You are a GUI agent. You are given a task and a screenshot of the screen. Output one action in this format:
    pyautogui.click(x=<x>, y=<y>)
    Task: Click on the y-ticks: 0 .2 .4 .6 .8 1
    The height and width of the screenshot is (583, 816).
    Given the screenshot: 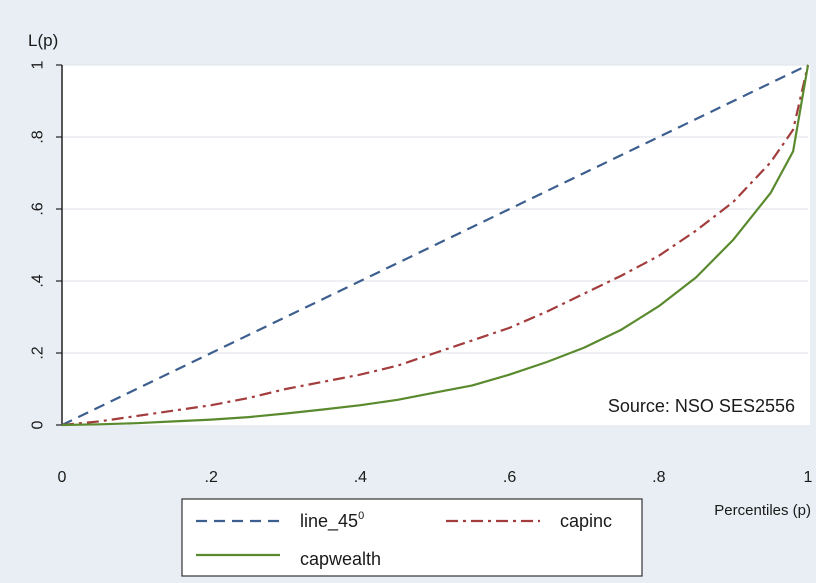 What is the action you would take?
    pyautogui.click(x=46, y=244)
    